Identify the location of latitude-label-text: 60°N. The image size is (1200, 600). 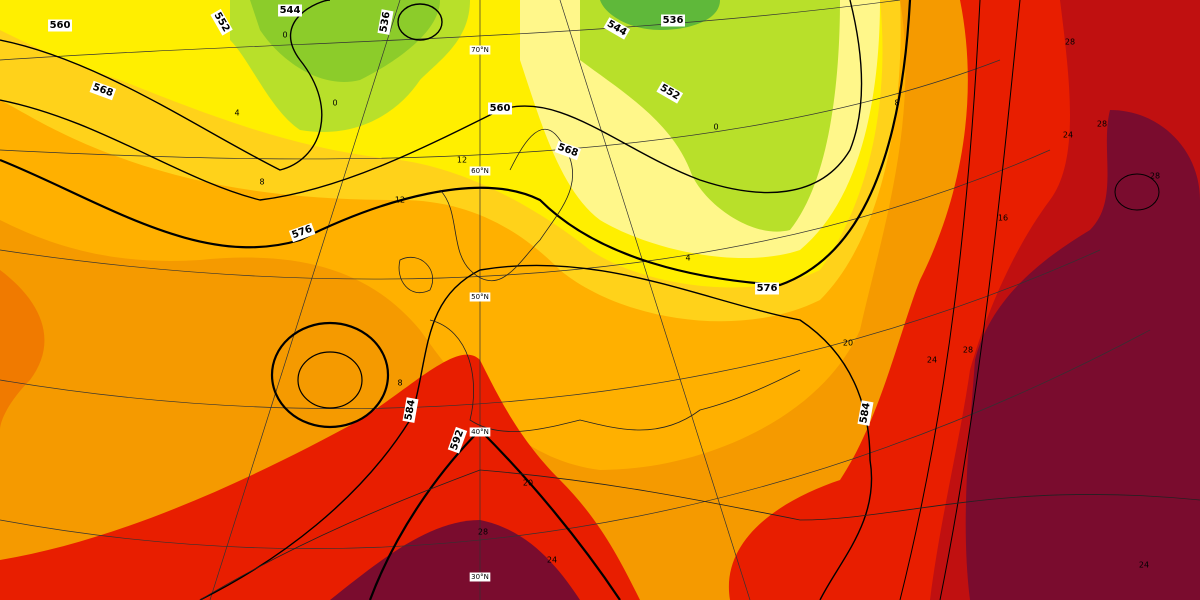
(480, 171).